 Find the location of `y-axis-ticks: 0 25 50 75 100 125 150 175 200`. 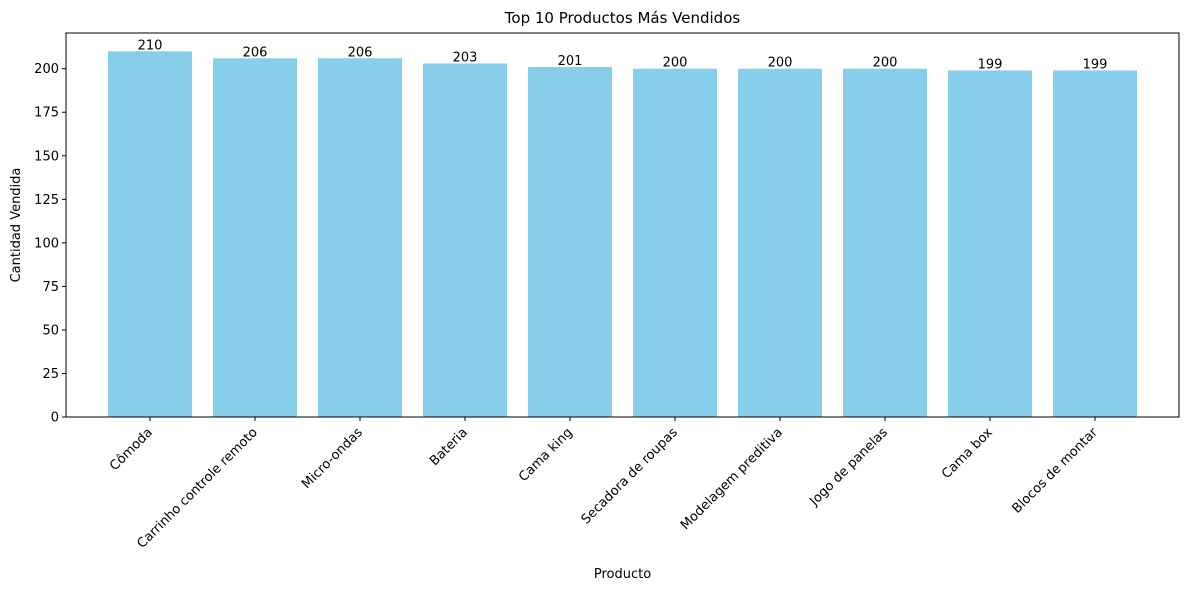

y-axis-ticks: 0 25 50 75 100 125 150 175 200 is located at coordinates (50, 244).